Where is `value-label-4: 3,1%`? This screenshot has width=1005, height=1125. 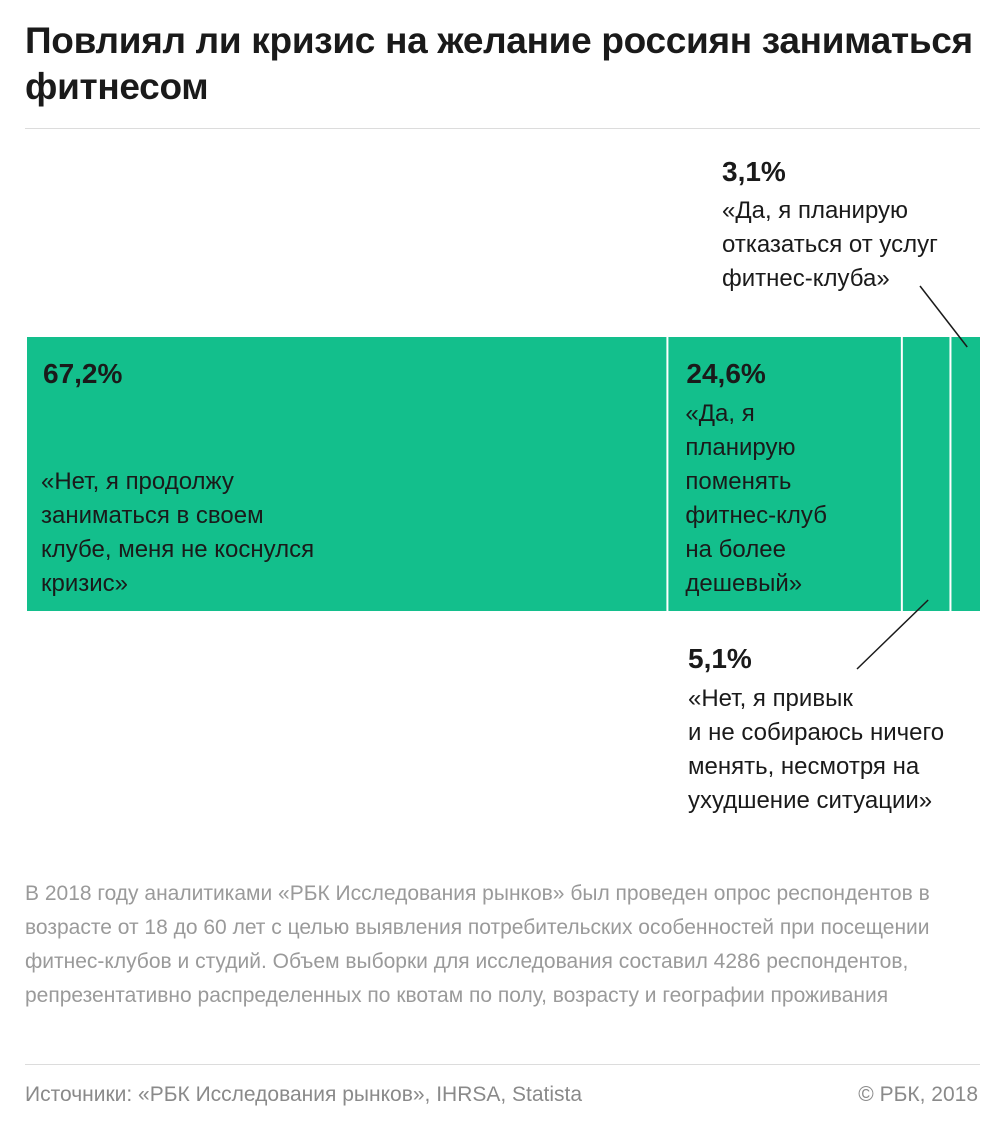 value-label-4: 3,1% is located at coordinates (754, 171).